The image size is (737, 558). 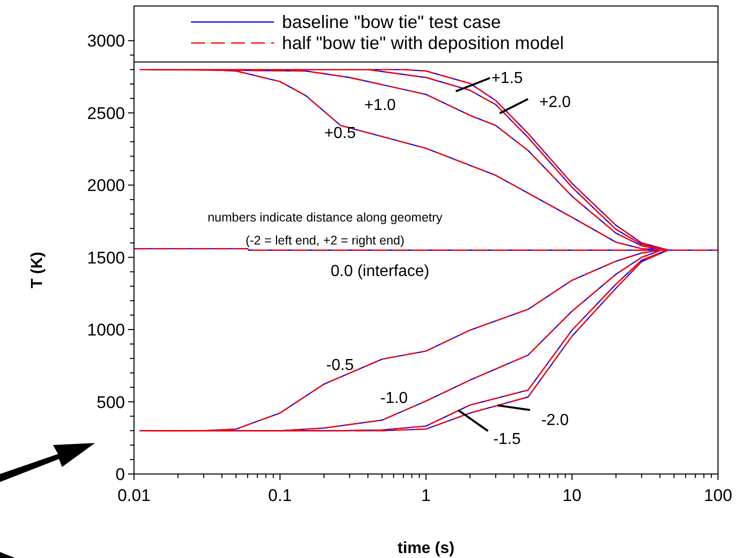 I want to click on y-tick-label: 500, so click(x=110, y=402).